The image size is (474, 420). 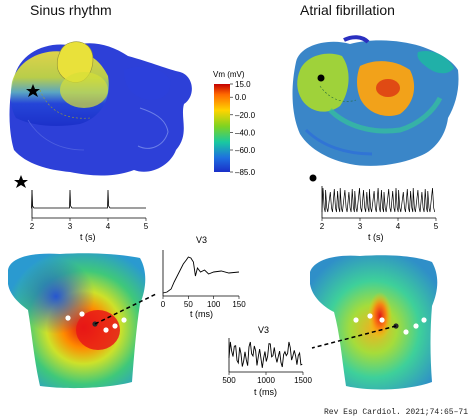 I want to click on colorbar-tick-label: –20.0, so click(x=245, y=115).